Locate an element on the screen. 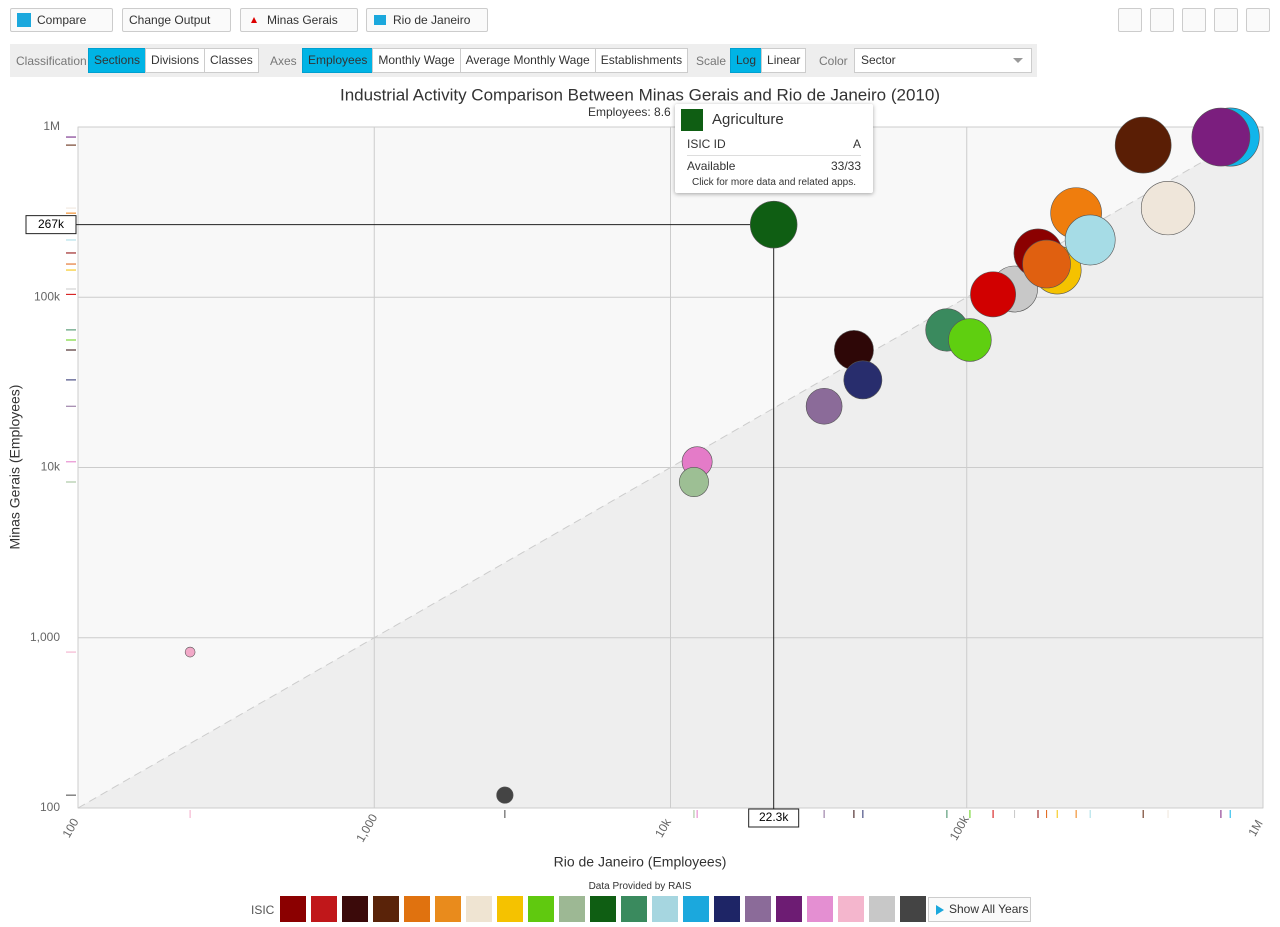 The height and width of the screenshot is (927, 1280). y-tick-label: 100k is located at coordinates (47, 296).